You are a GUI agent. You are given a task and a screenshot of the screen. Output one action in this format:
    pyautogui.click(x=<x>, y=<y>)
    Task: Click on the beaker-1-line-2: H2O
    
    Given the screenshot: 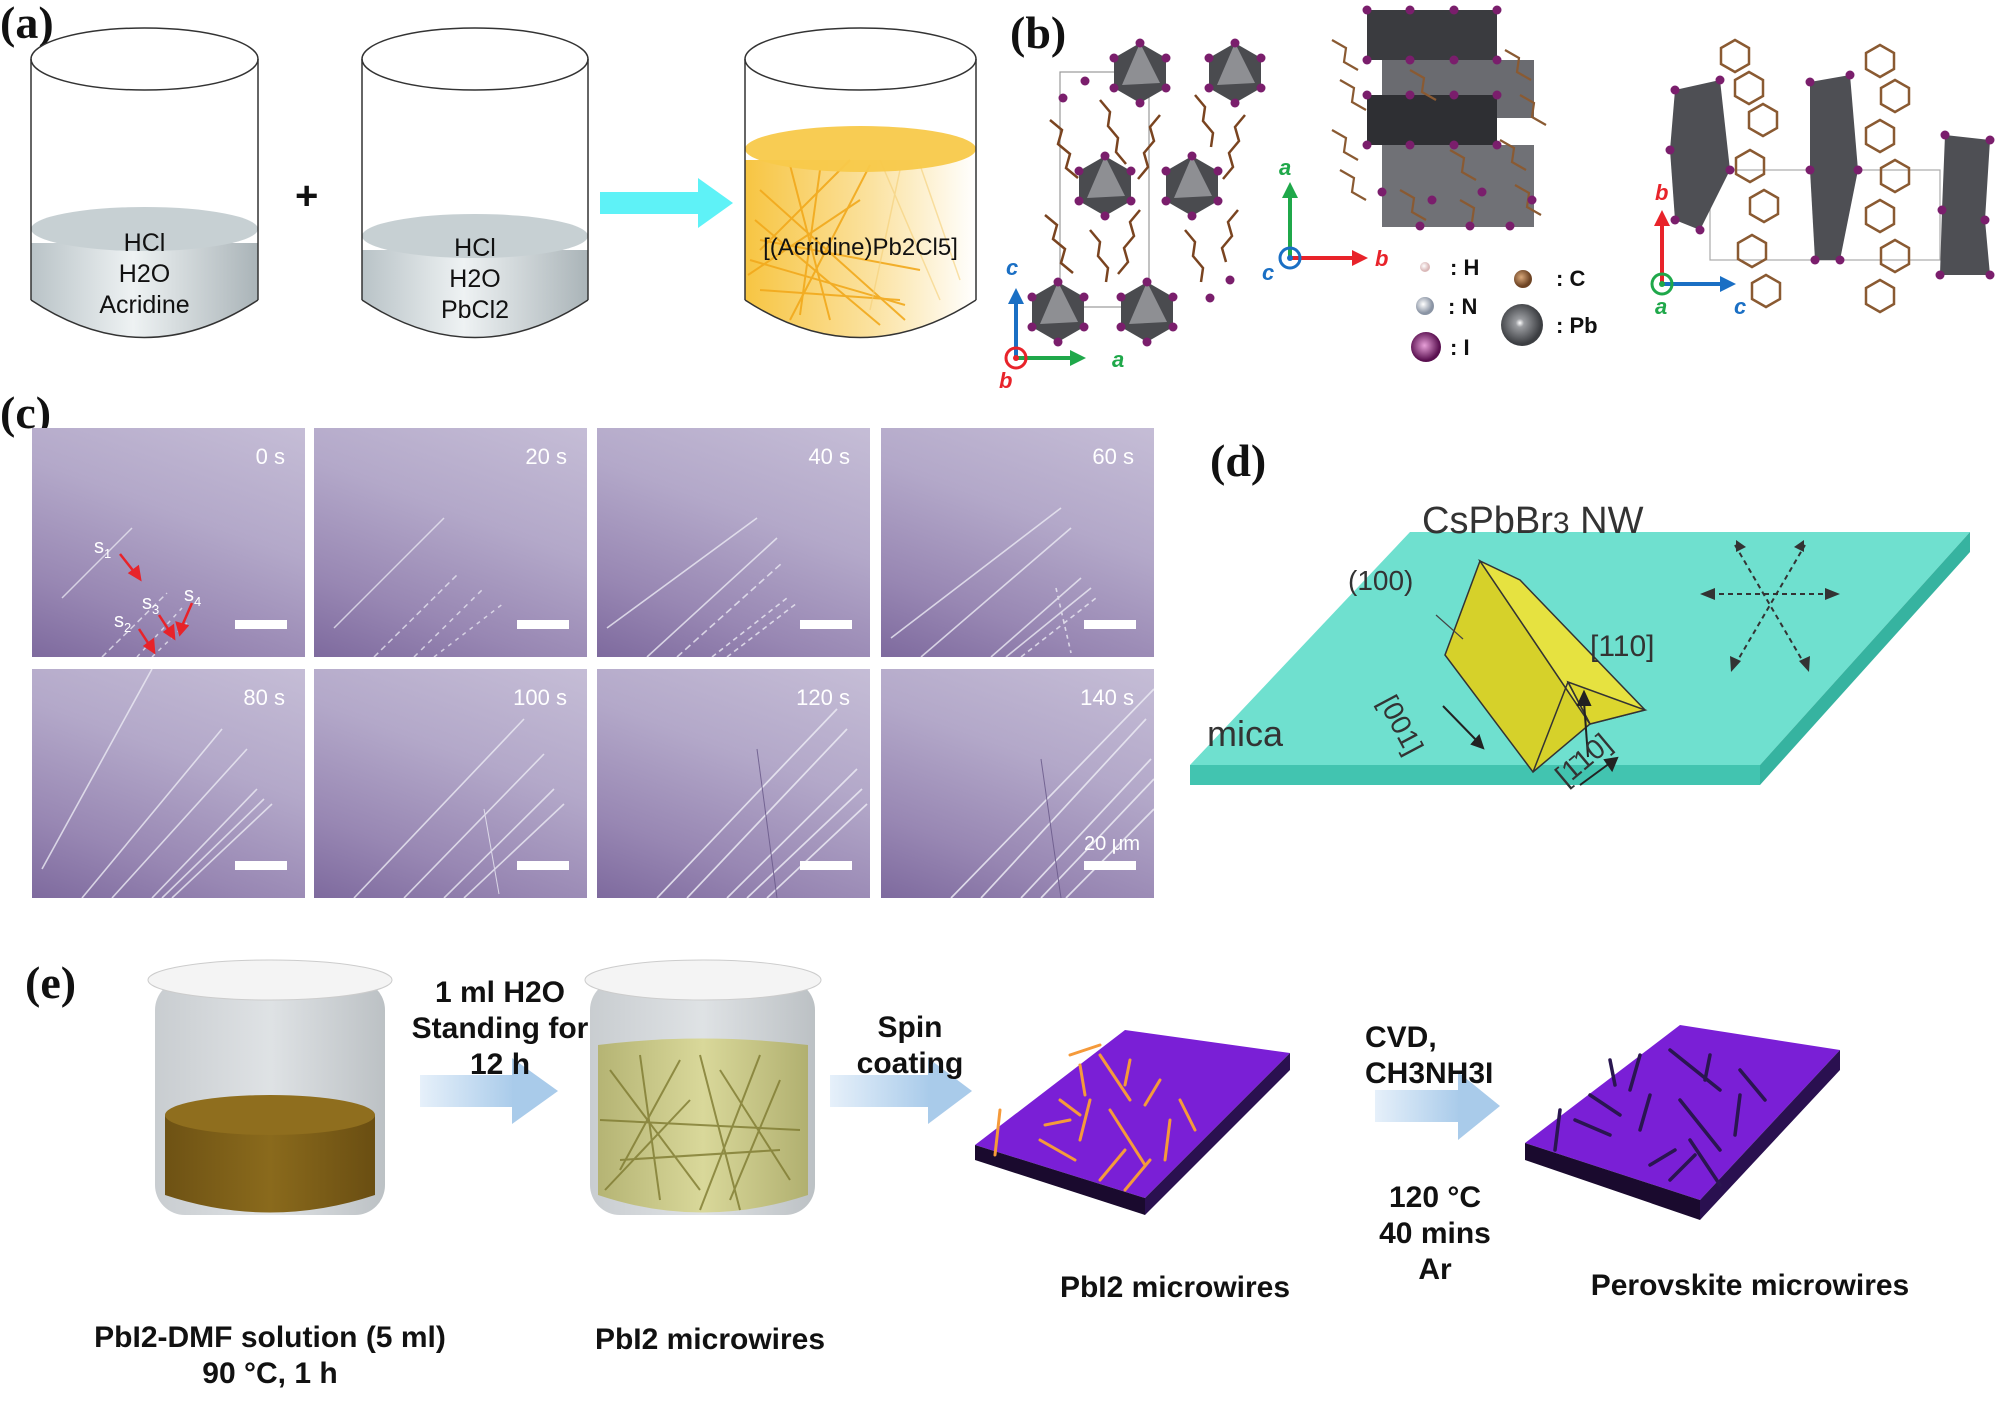 What is the action you would take?
    pyautogui.click(x=144, y=274)
    